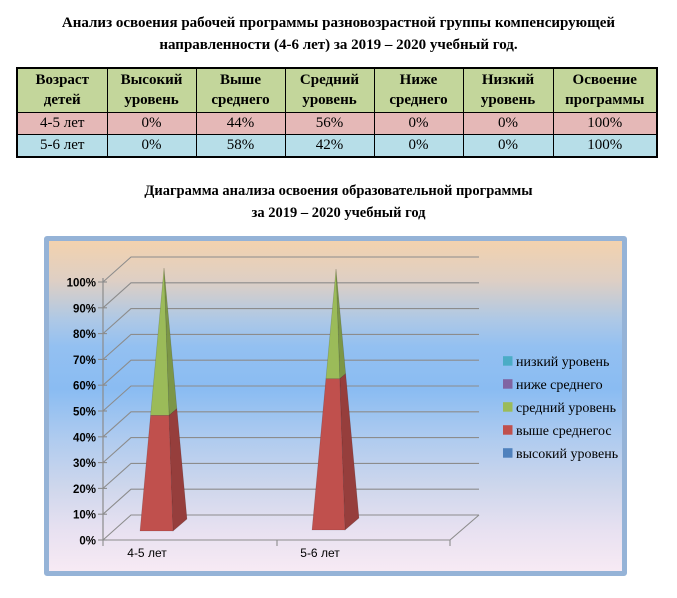  What do you see at coordinates (62, 146) in the screenshot?
I see `table-cell: 5-6 лет` at bounding box center [62, 146].